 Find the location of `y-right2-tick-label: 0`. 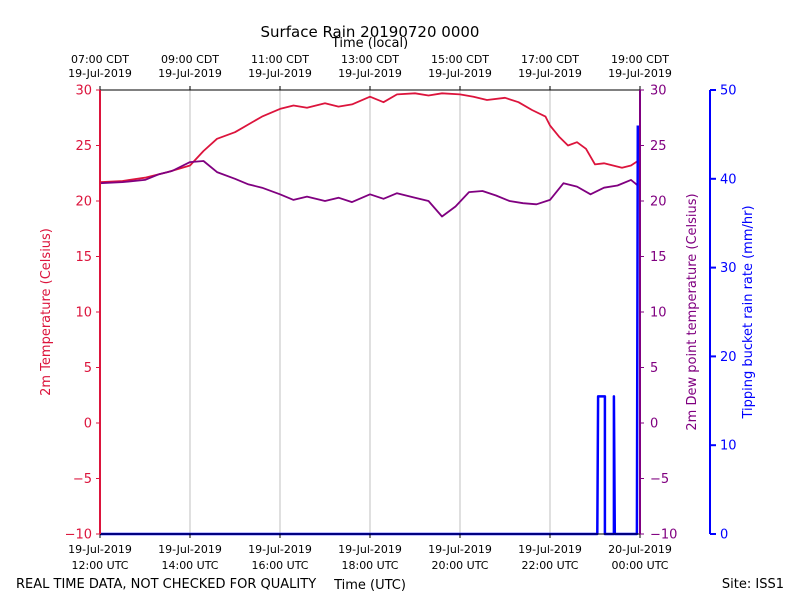

y-right2-tick-label: 0 is located at coordinates (724, 535).